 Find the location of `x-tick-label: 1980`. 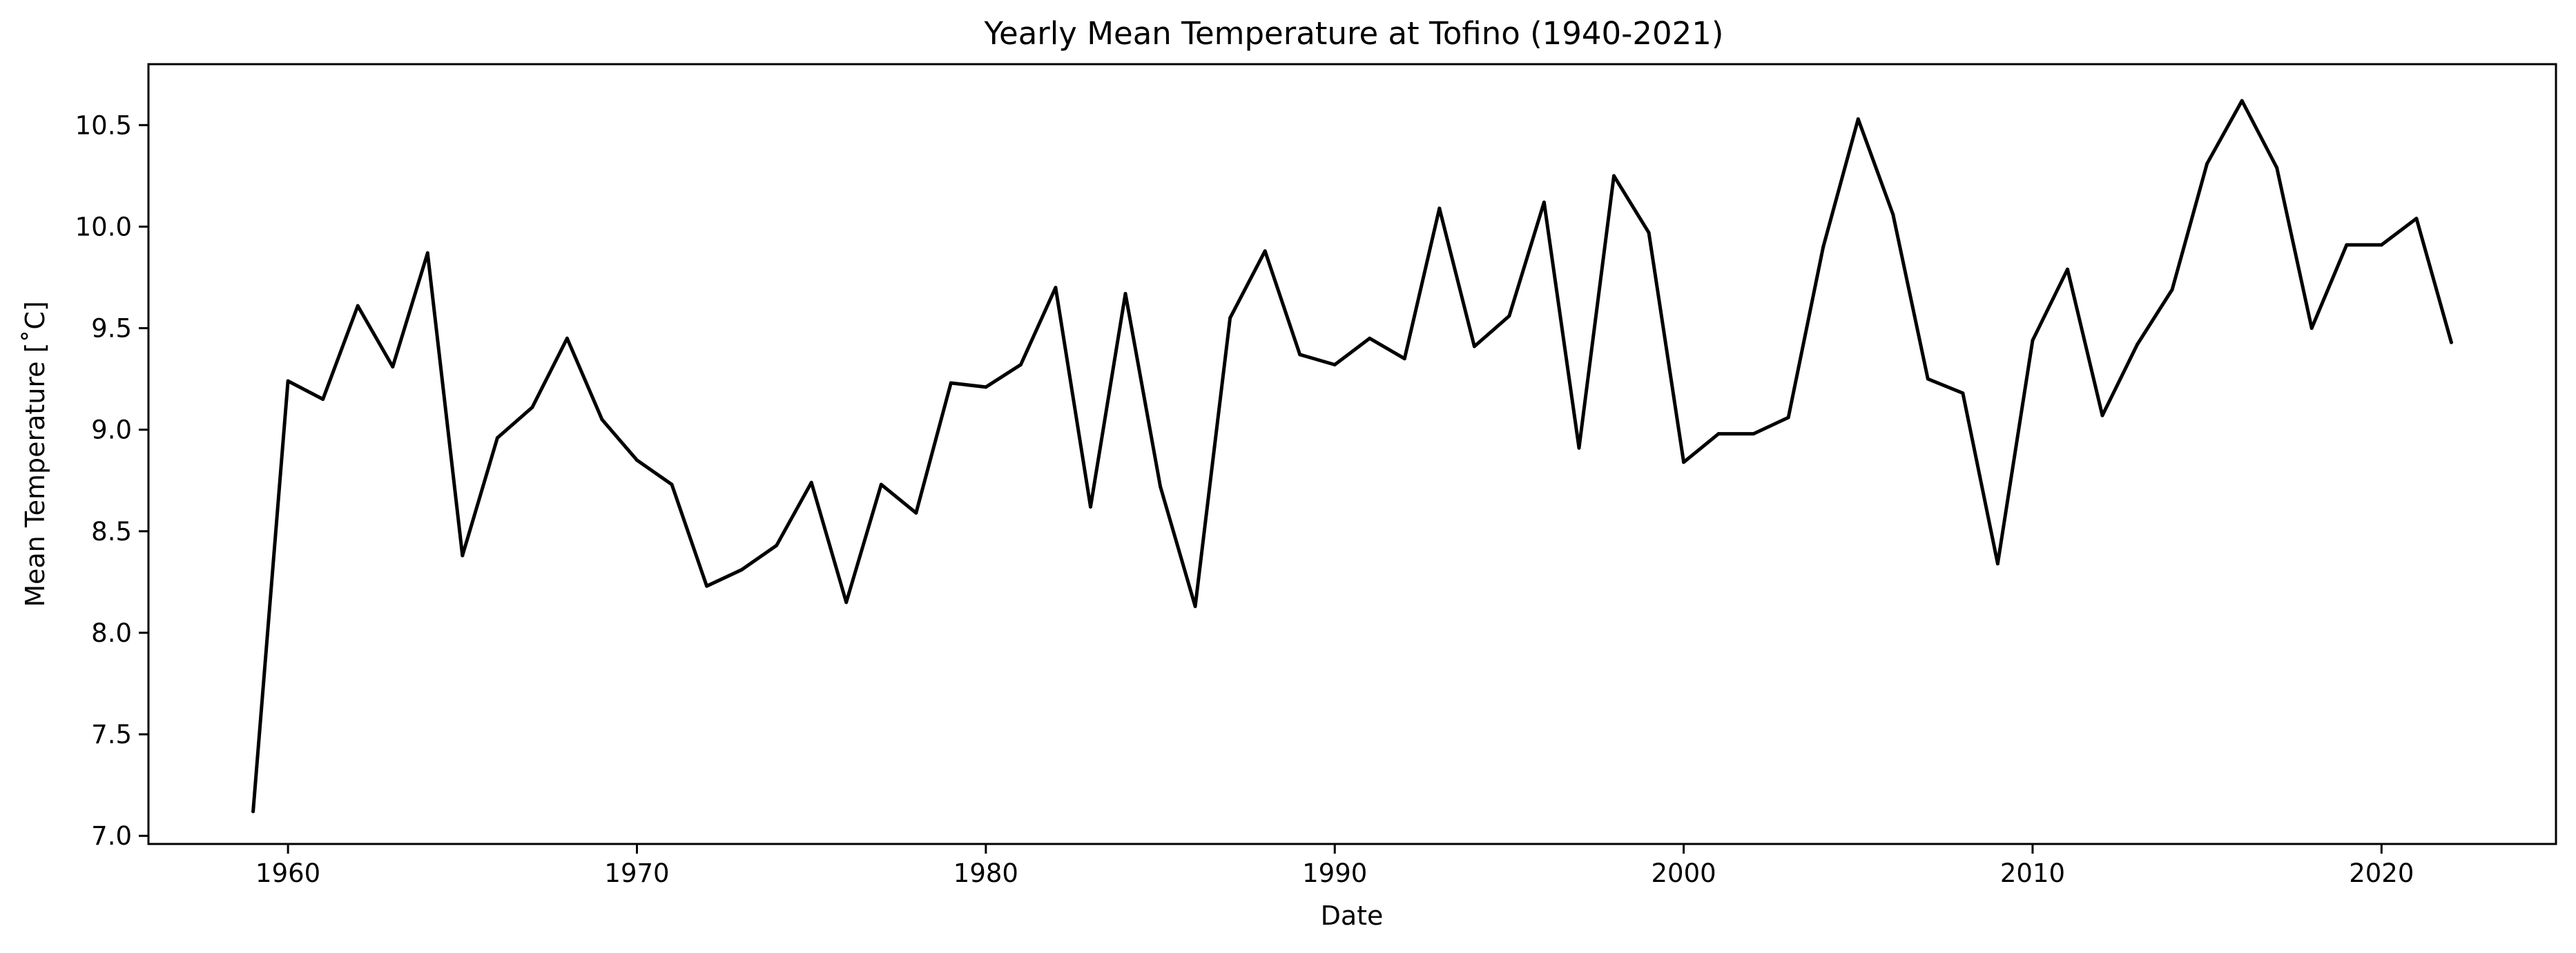

x-tick-label: 1980 is located at coordinates (986, 873).